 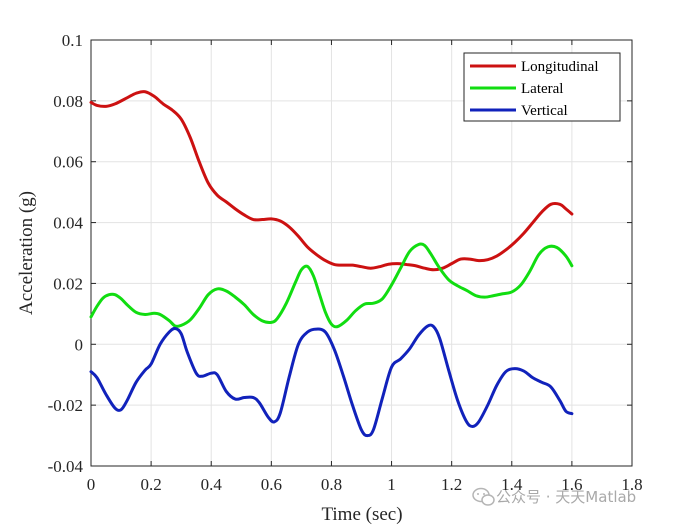 What do you see at coordinates (68, 283) in the screenshot?
I see `y-tick-label: 0.02` at bounding box center [68, 283].